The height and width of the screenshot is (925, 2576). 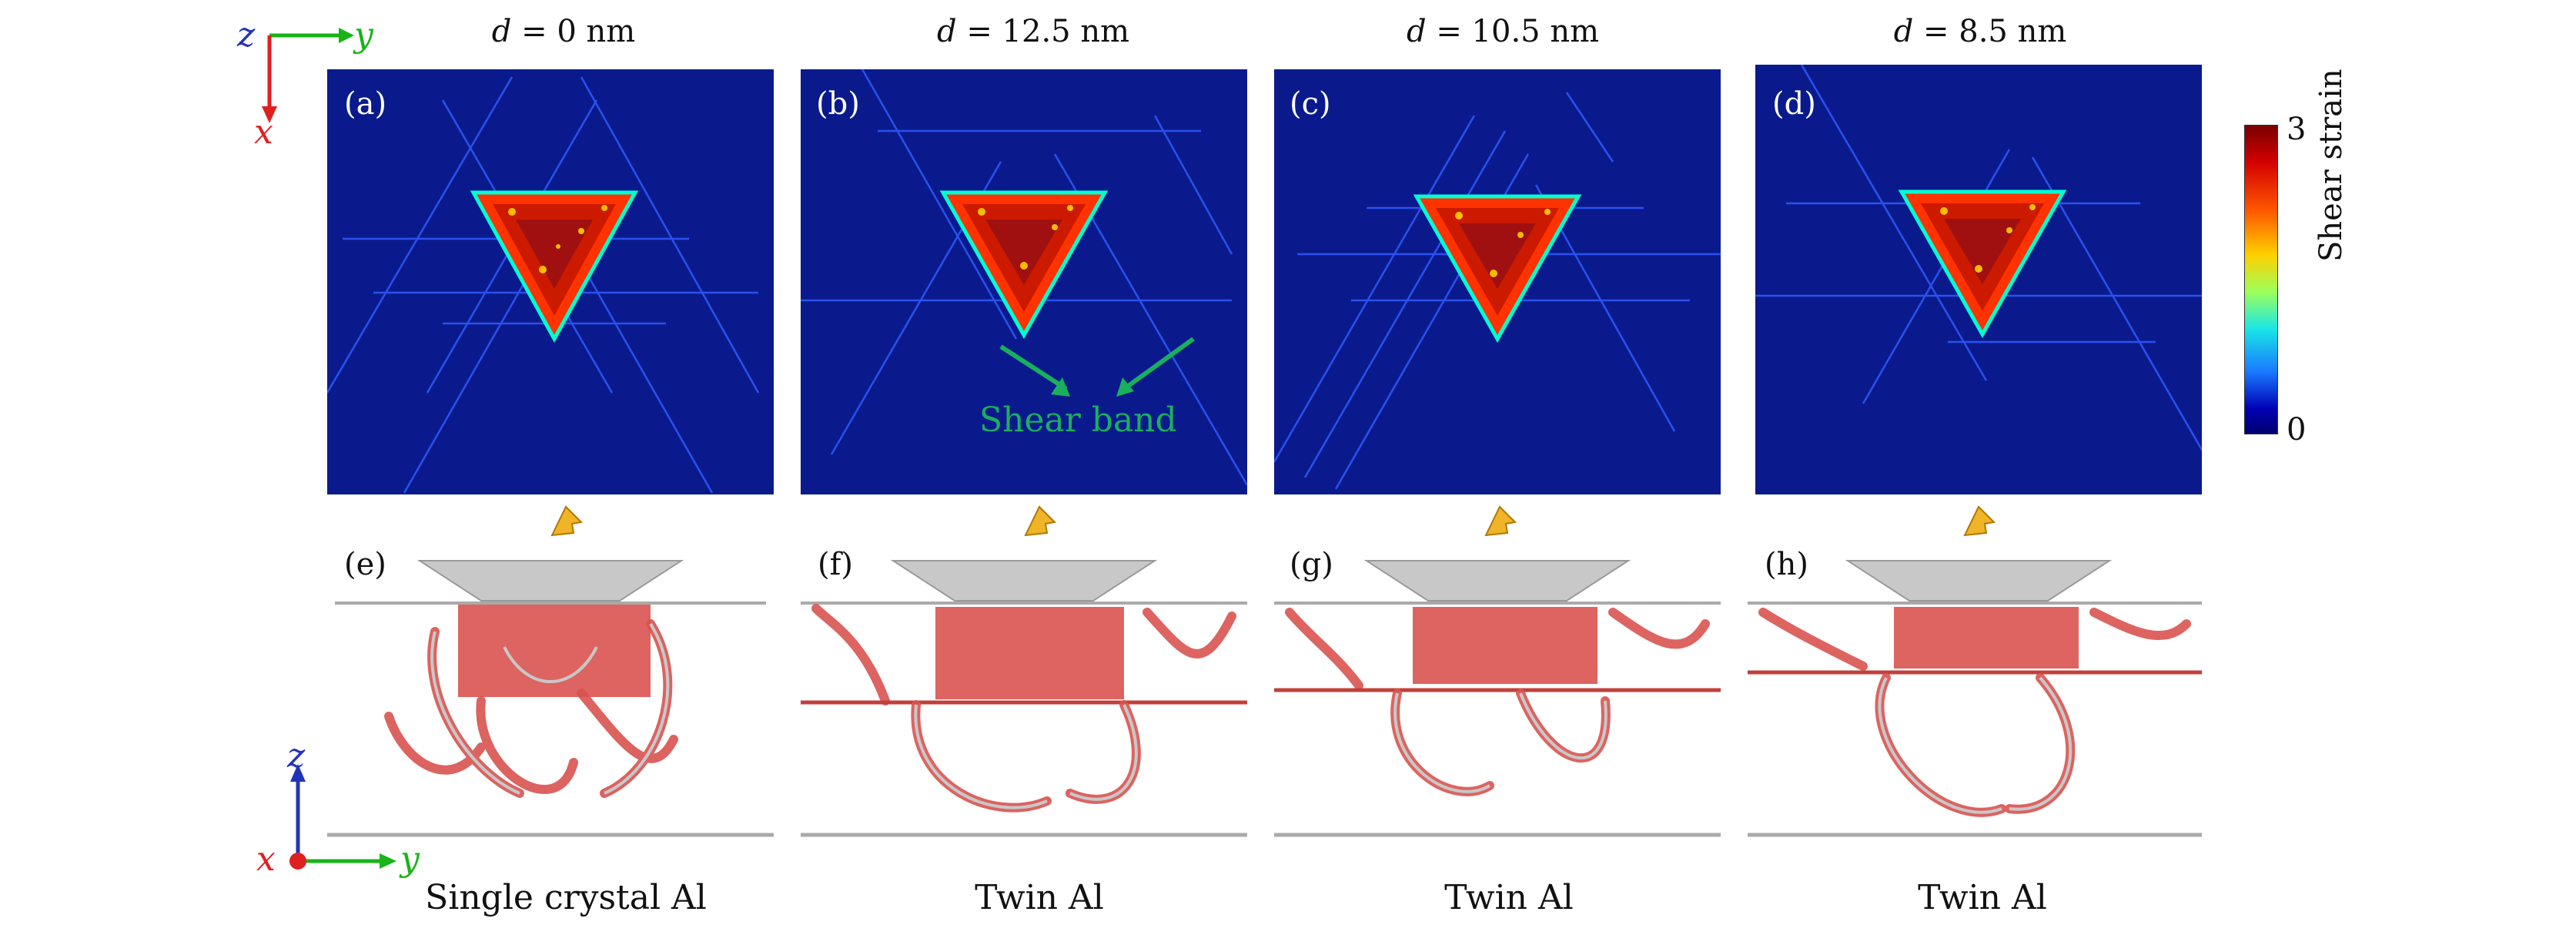 What do you see at coordinates (1078, 420) in the screenshot?
I see `shear-band-annotation: Shear band` at bounding box center [1078, 420].